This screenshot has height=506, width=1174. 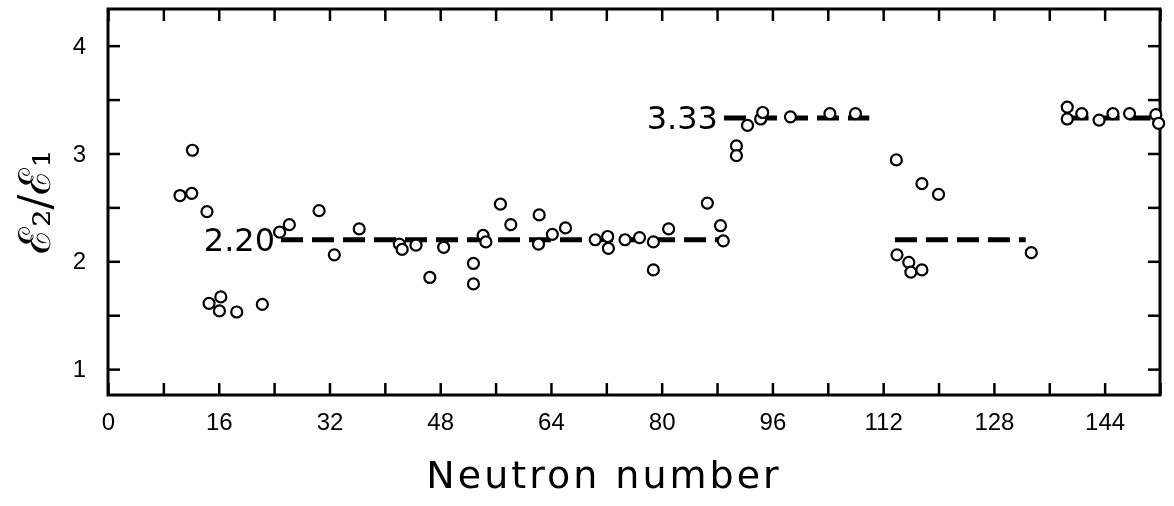 What do you see at coordinates (330, 422) in the screenshot?
I see `x-tick-label: 32` at bounding box center [330, 422].